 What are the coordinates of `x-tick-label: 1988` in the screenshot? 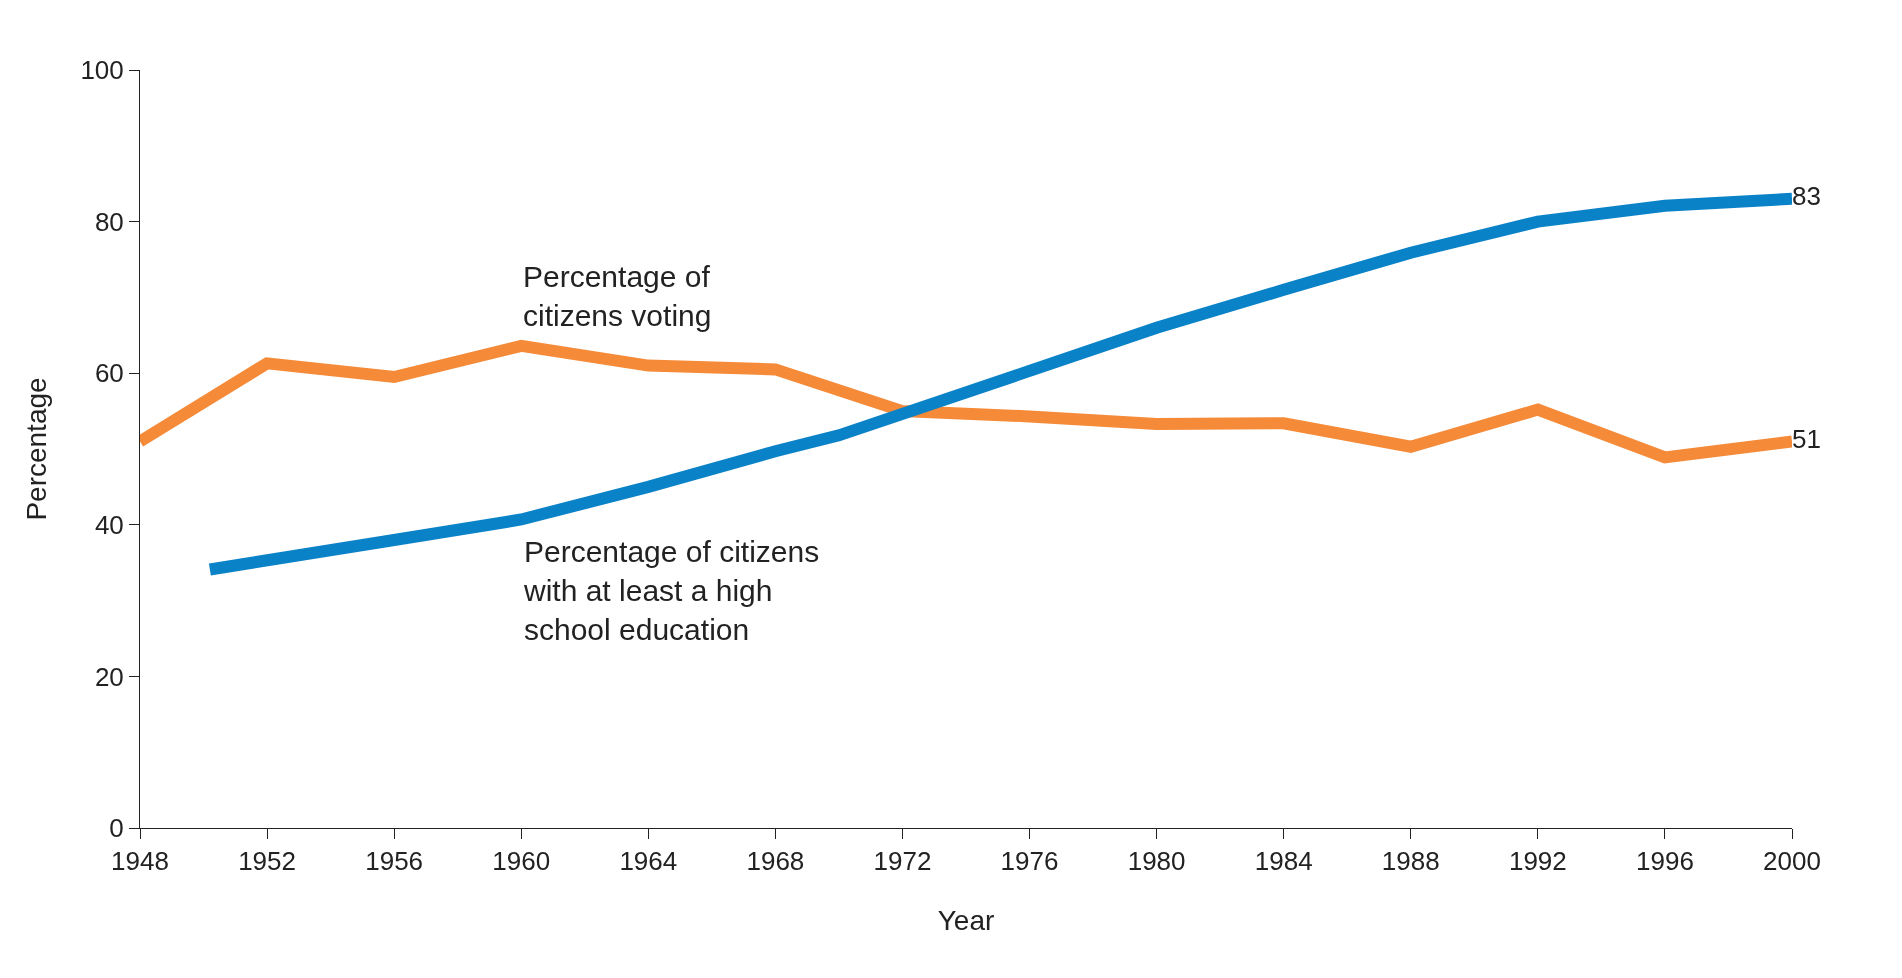 It's located at (1410, 861).